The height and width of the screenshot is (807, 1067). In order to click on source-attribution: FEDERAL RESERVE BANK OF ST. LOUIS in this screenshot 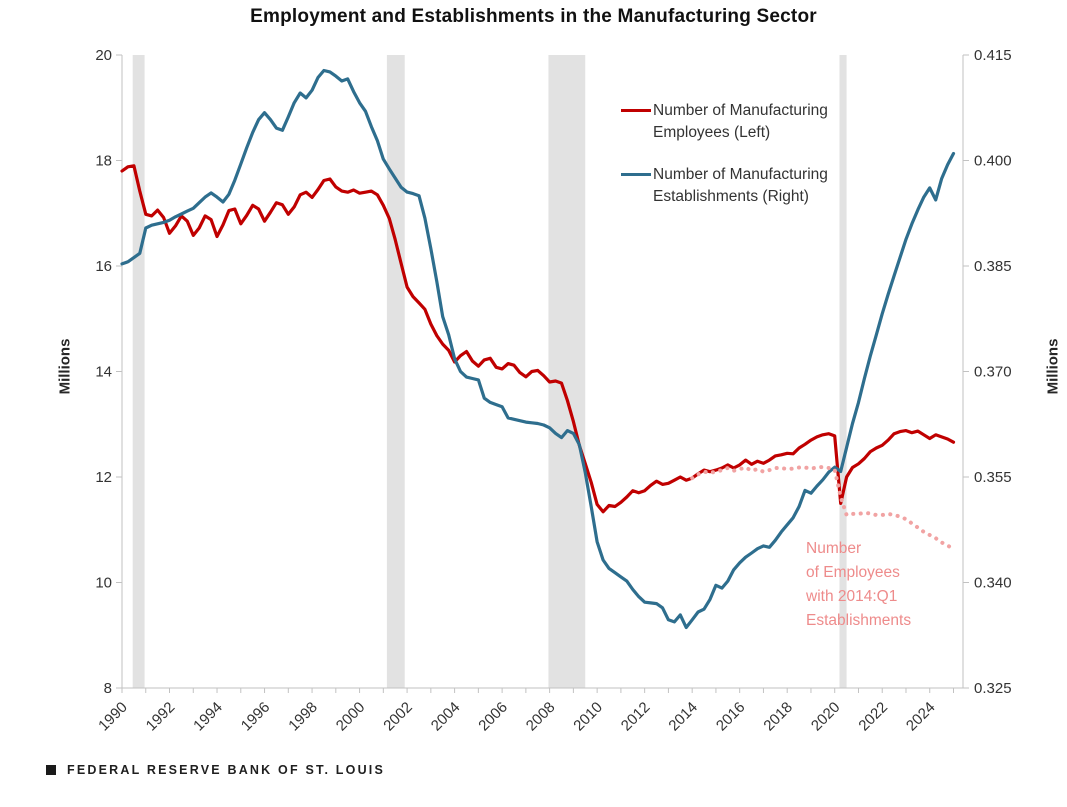, I will do `click(215, 770)`.